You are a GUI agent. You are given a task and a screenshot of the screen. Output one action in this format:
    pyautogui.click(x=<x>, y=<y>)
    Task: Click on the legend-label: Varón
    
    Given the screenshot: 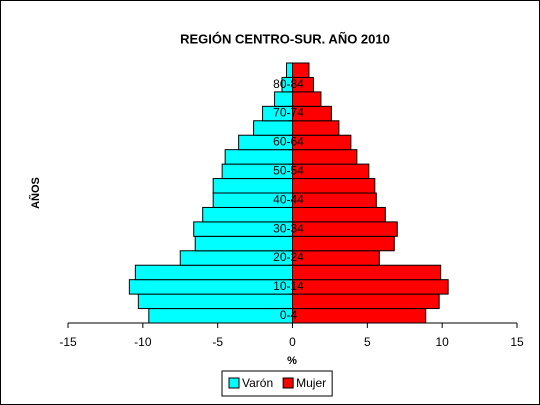 What is the action you would take?
    pyautogui.click(x=257, y=383)
    